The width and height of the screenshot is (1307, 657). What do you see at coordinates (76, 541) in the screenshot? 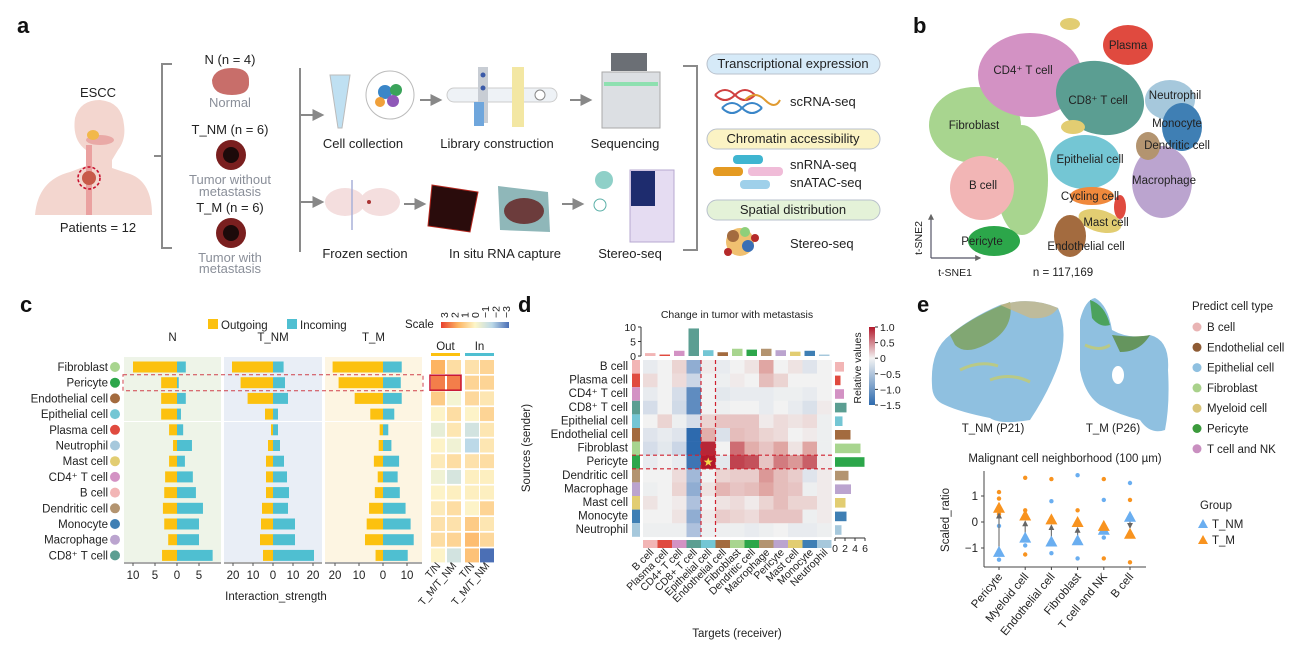
I see `category-label: Macrophage` at bounding box center [76, 541].